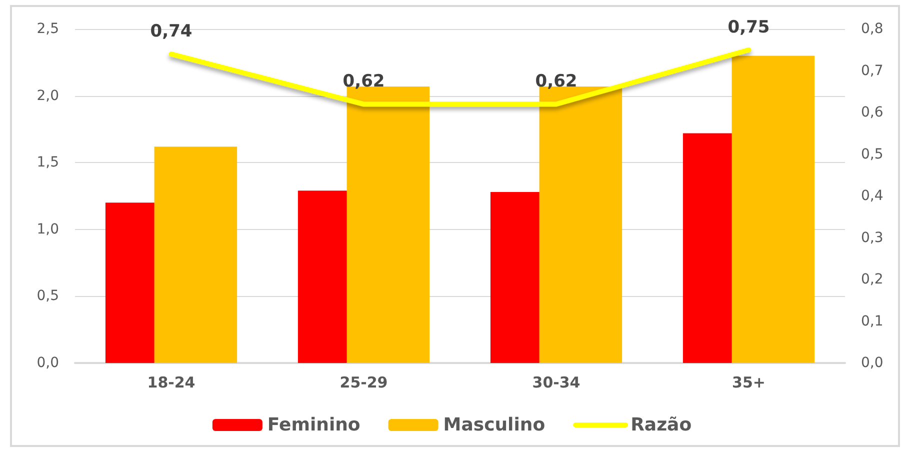 The height and width of the screenshot is (451, 904). I want to click on x-tick-label: 35+, so click(749, 383).